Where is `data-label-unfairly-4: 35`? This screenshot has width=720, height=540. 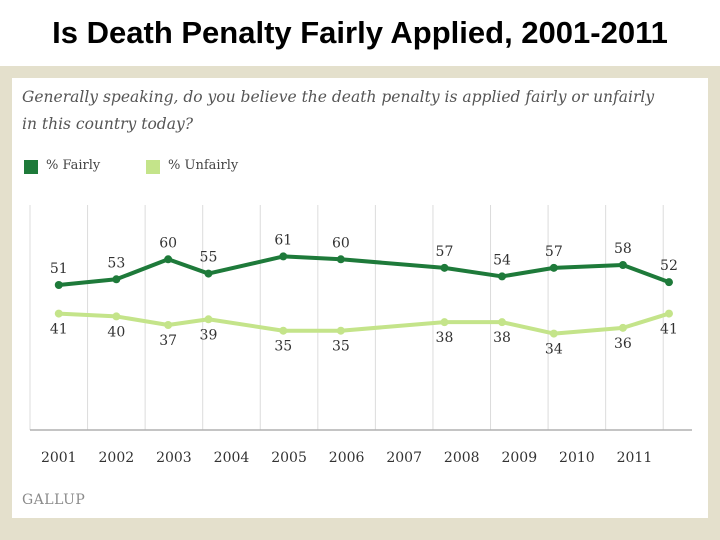 data-label-unfairly-4: 35 is located at coordinates (283, 347).